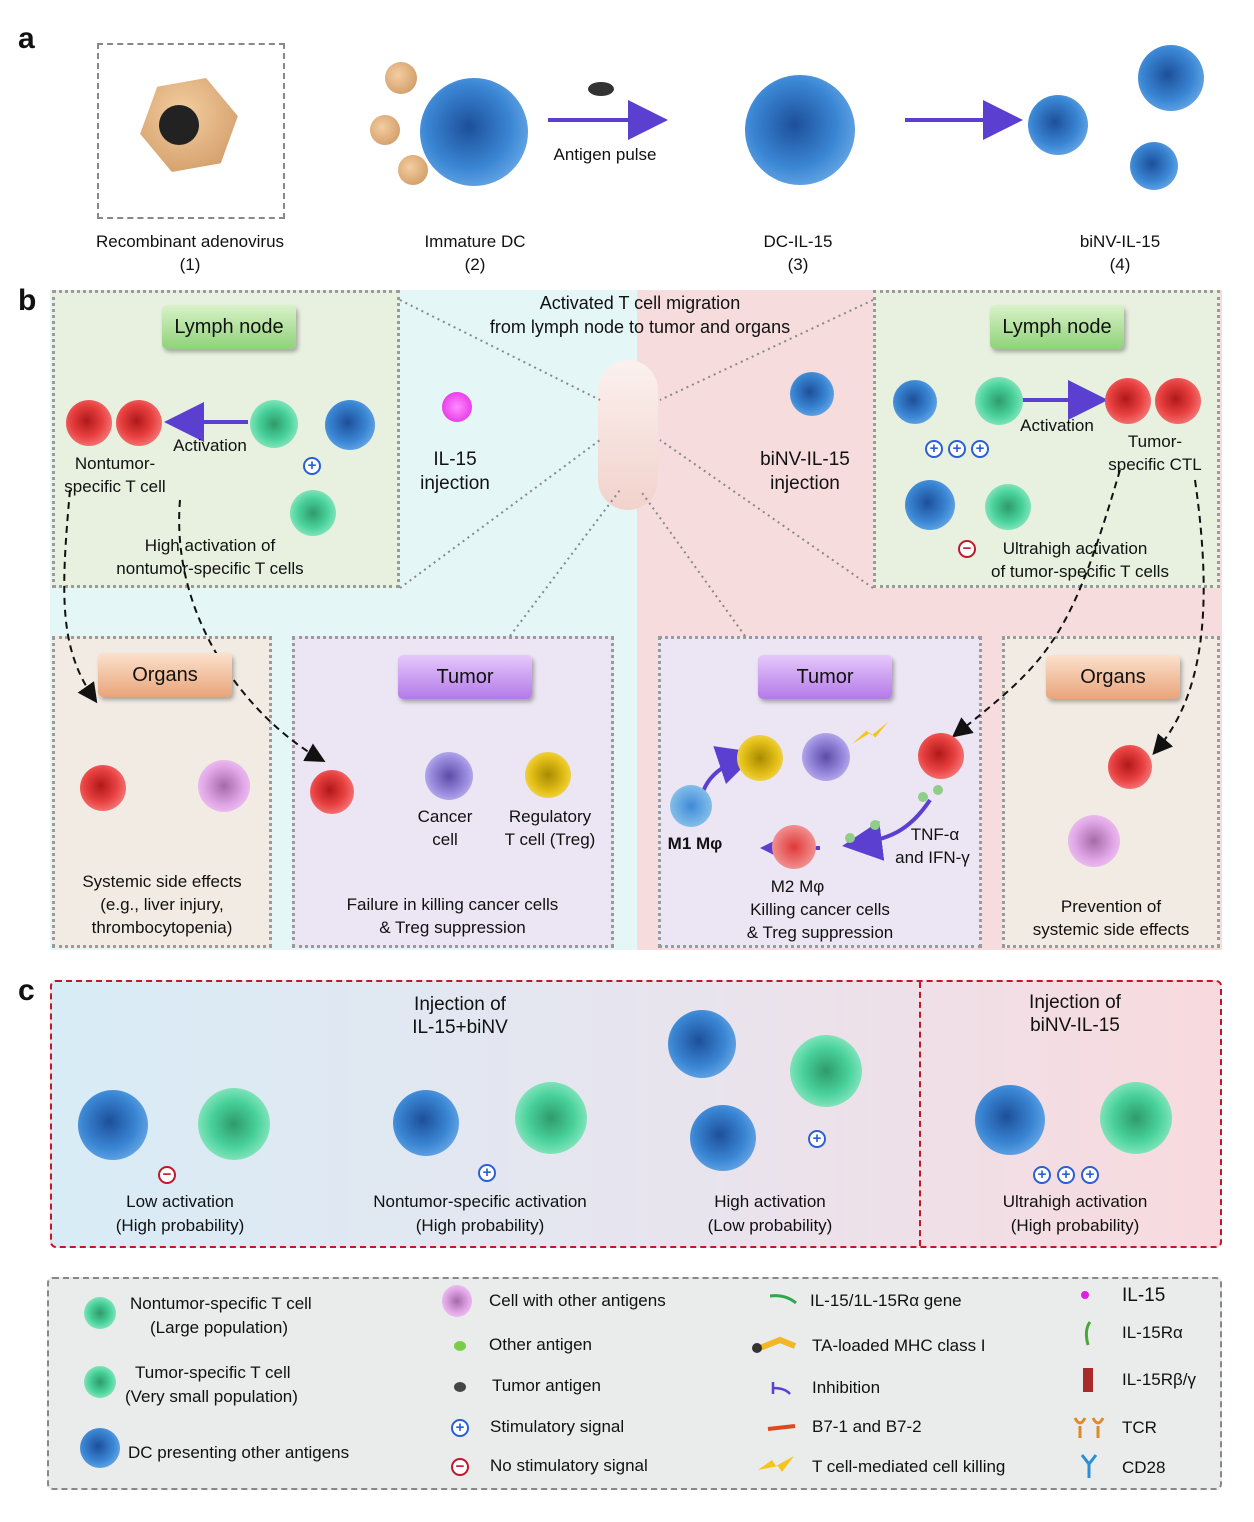 Image resolution: width=1254 pixels, height=1522 pixels. Describe the element at coordinates (935, 834) in the screenshot. I see `cytokines-label-1: TNF-α` at that location.